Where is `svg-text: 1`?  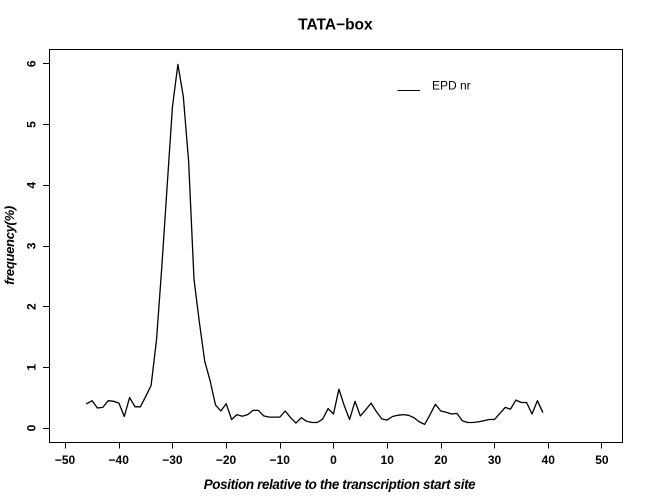
svg-text: 1 is located at coordinates (31, 367).